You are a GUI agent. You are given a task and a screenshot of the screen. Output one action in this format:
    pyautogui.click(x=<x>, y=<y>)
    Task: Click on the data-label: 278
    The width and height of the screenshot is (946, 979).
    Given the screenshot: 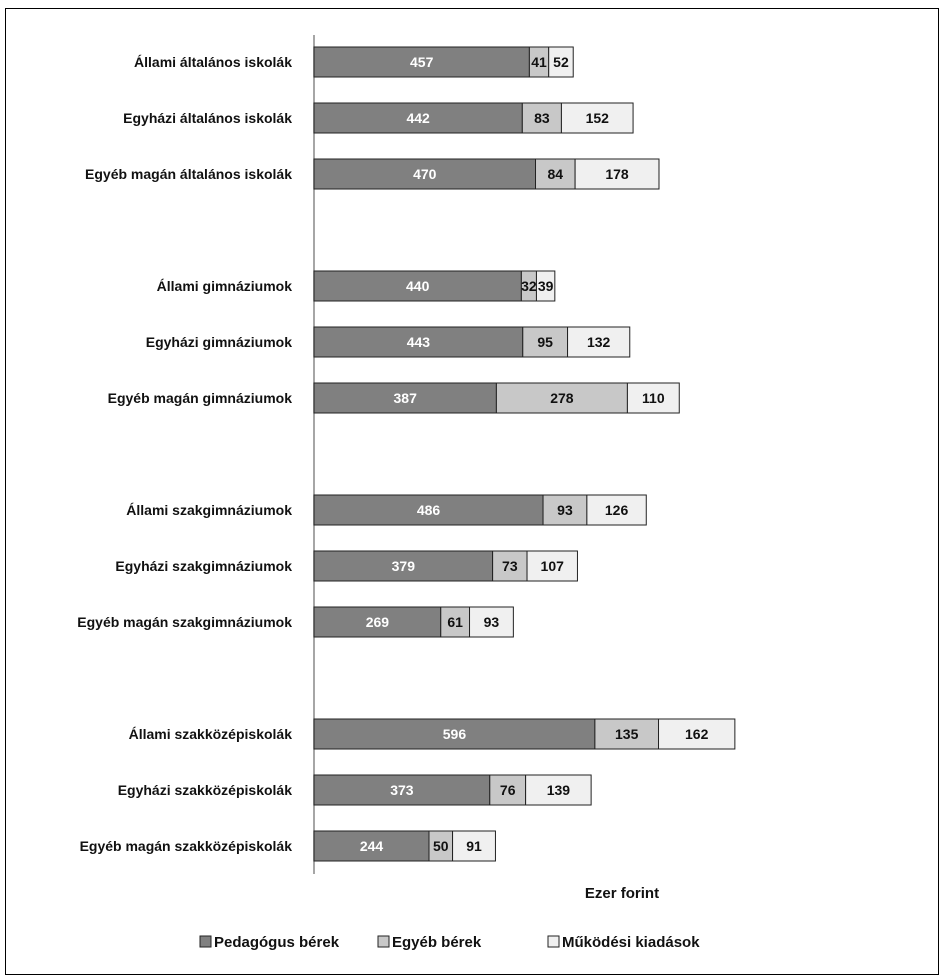 What is the action you would take?
    pyautogui.click(x=562, y=398)
    